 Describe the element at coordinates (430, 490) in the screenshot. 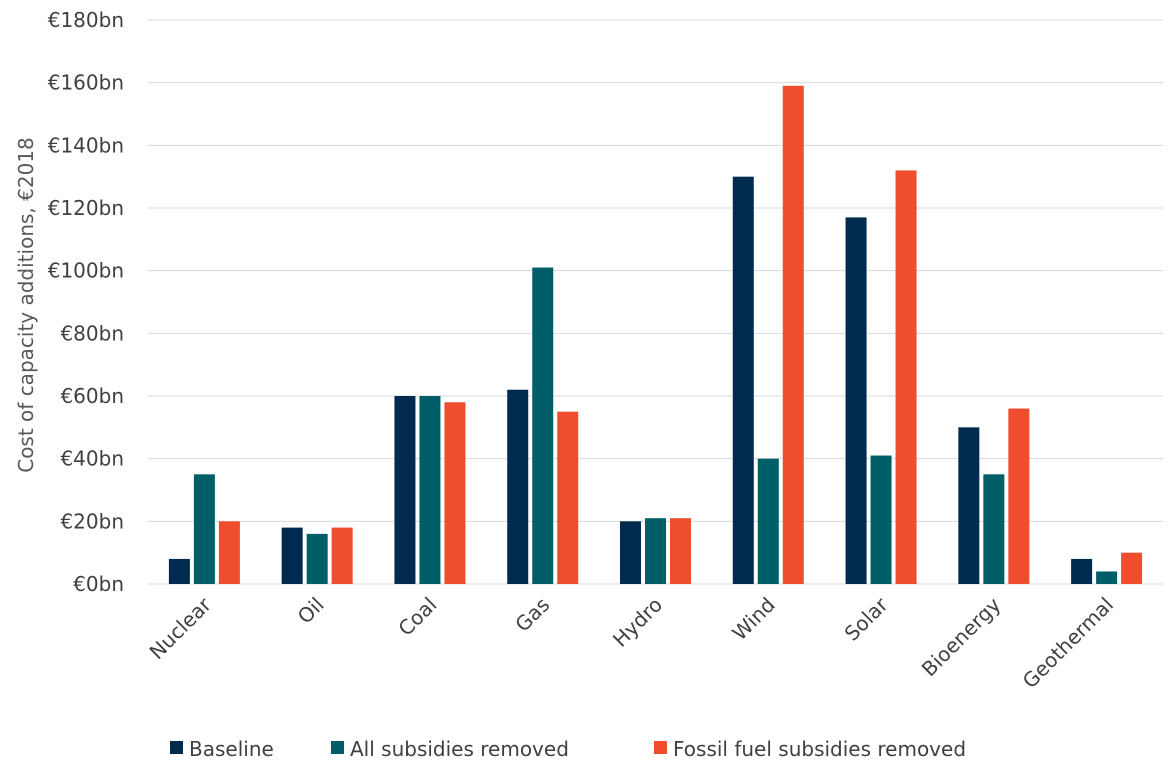

I see `bar-coal-all-subsidies-removed` at that location.